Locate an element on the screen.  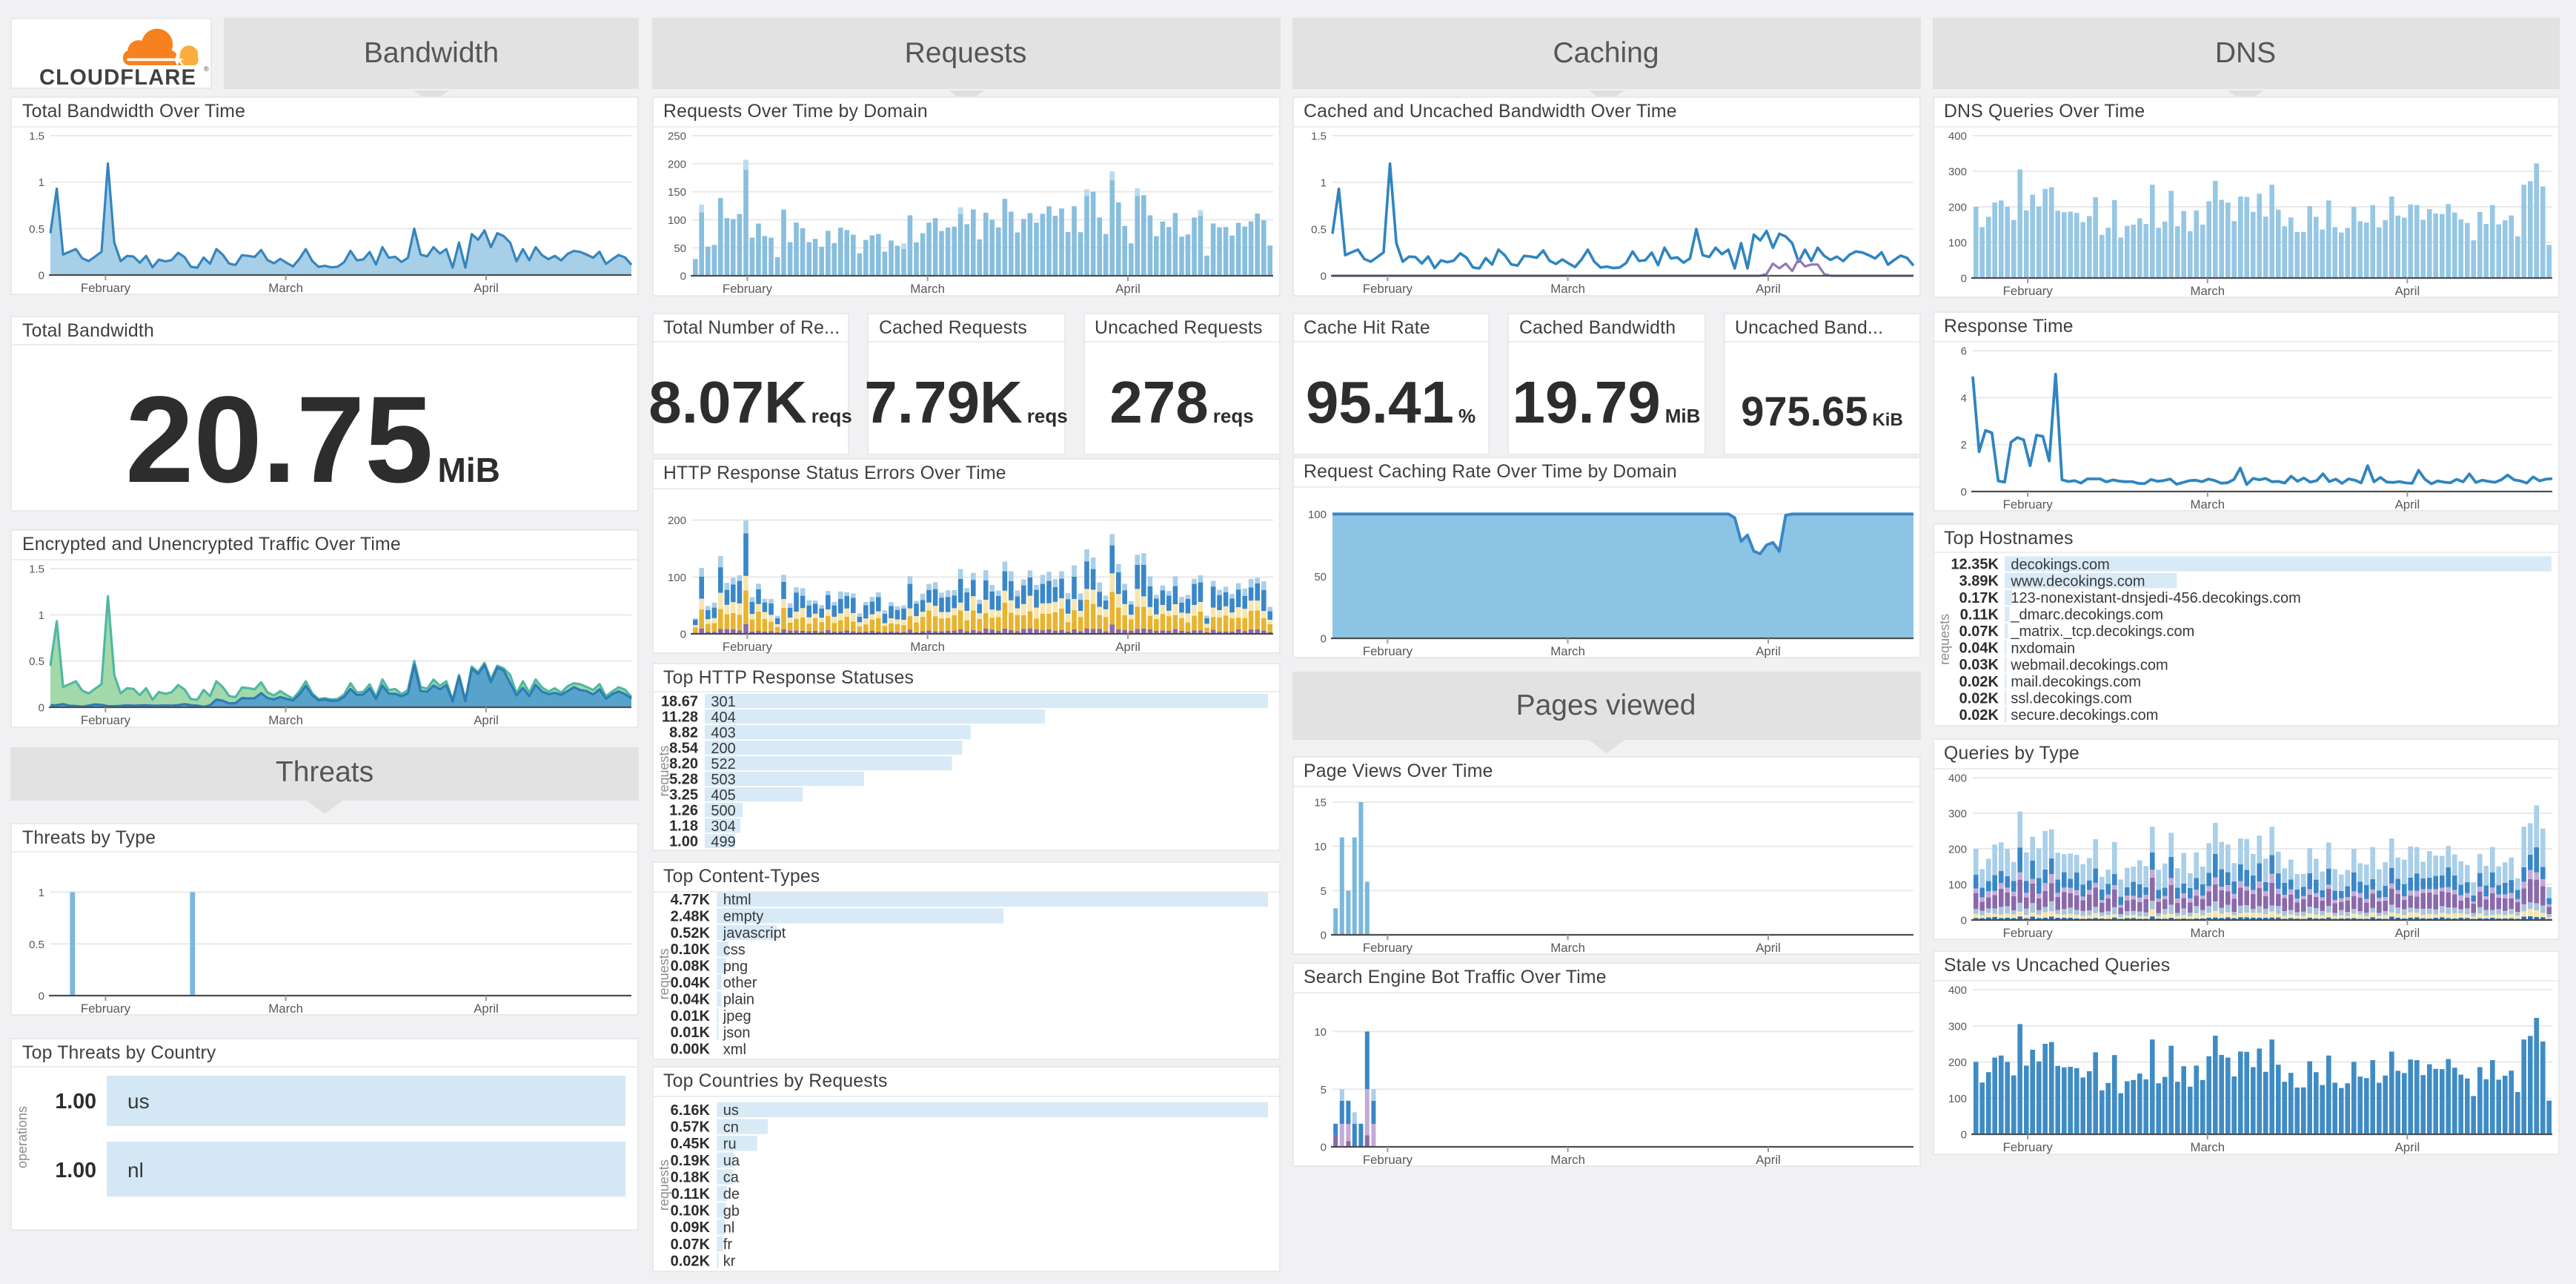
svg-text: 0.45K is located at coordinates (690, 1144).